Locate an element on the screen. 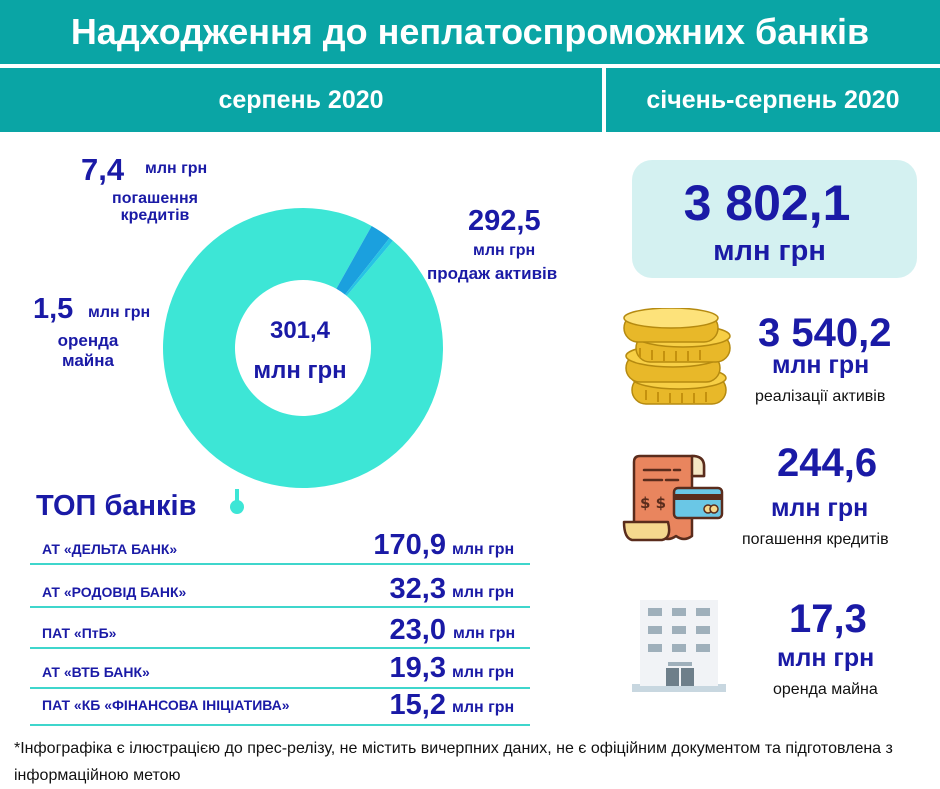 This screenshot has width=940, height=789. bank-name-3: ПАТ «ПтБ» is located at coordinates (79, 633).